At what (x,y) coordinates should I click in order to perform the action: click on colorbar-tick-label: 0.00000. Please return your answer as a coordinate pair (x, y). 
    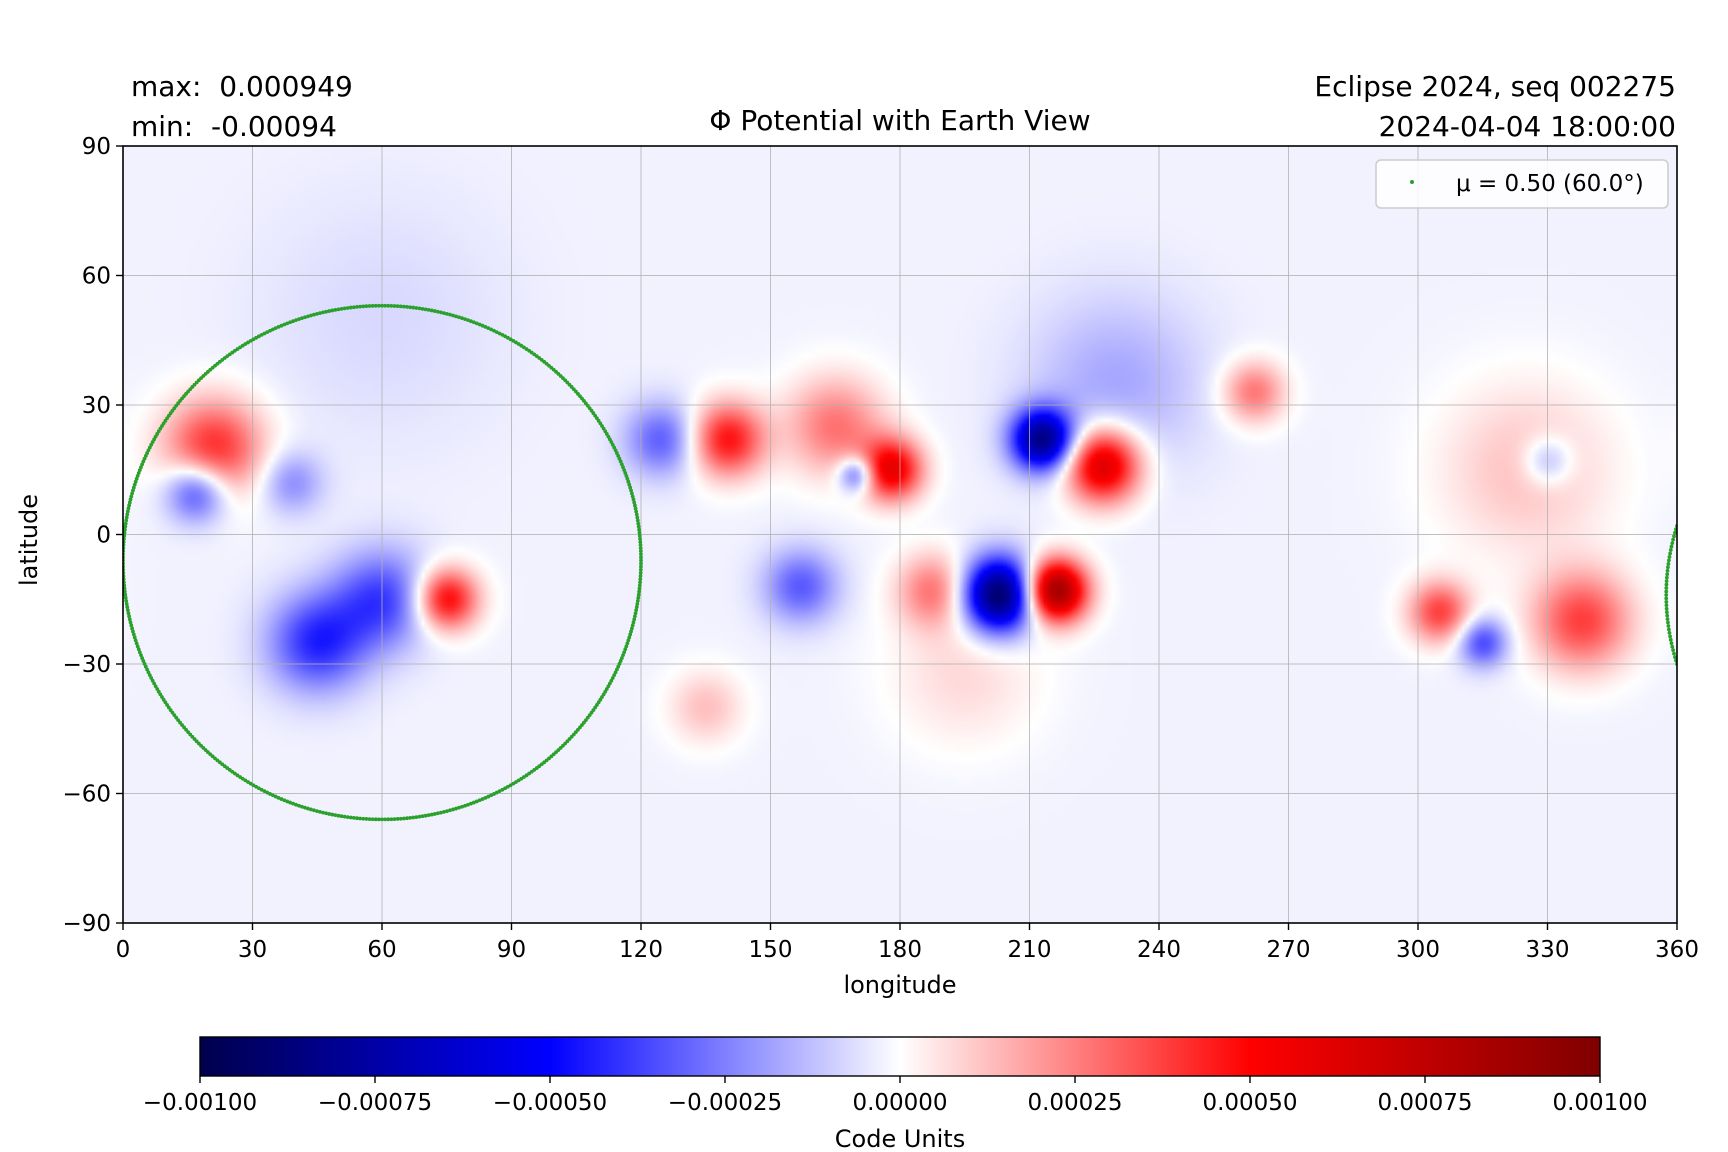
    Looking at the image, I should click on (899, 1103).